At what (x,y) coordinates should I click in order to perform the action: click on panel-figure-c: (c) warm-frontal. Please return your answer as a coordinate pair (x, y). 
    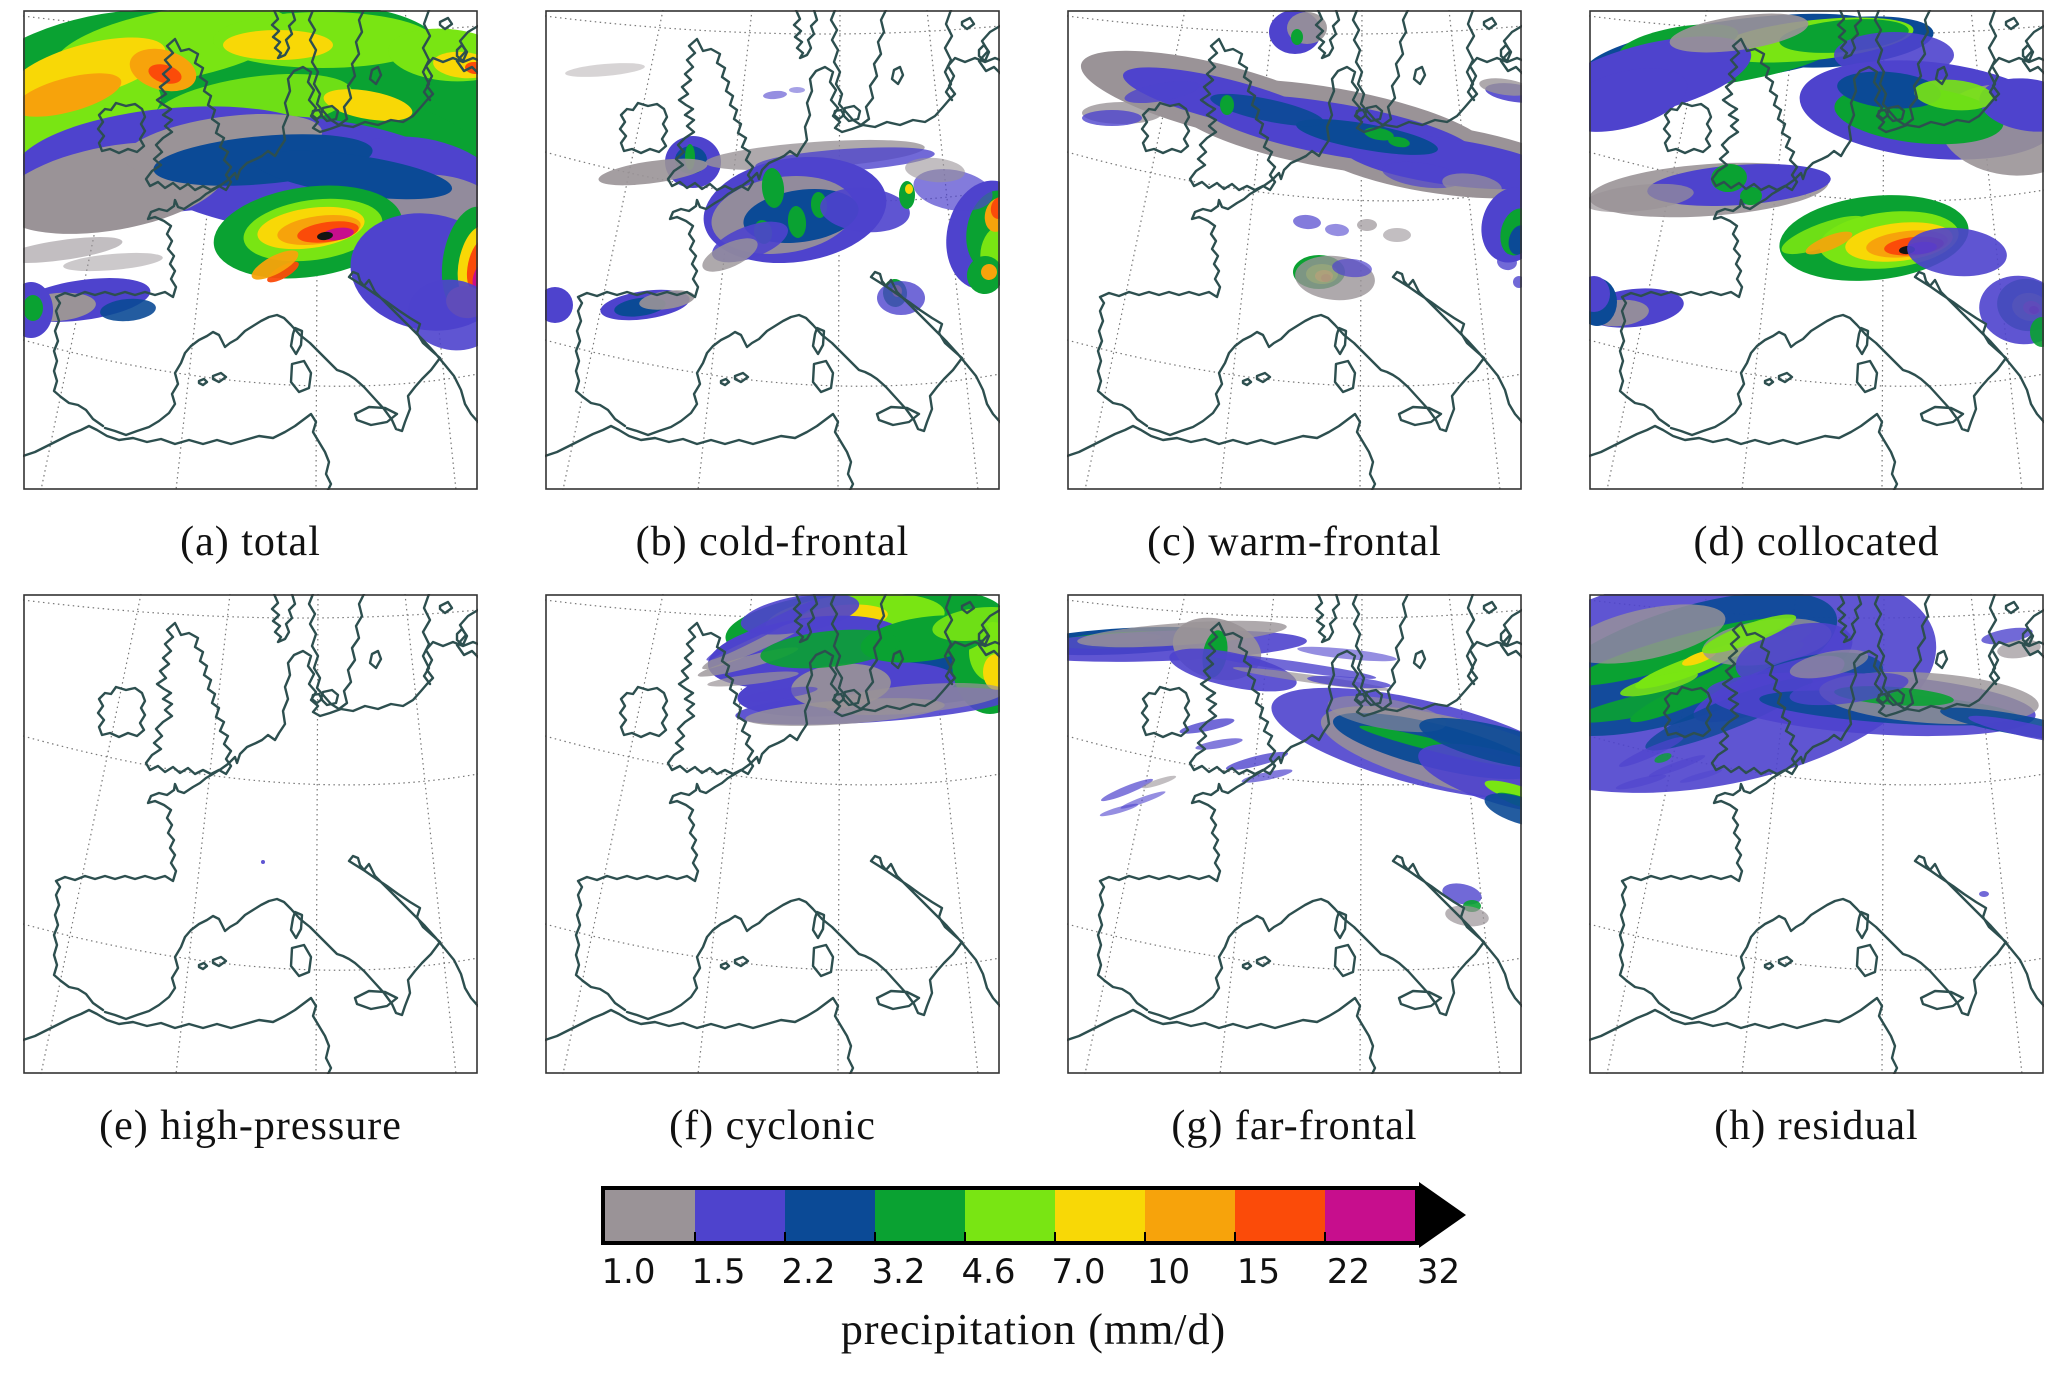
    Looking at the image, I should click on (1294, 302).